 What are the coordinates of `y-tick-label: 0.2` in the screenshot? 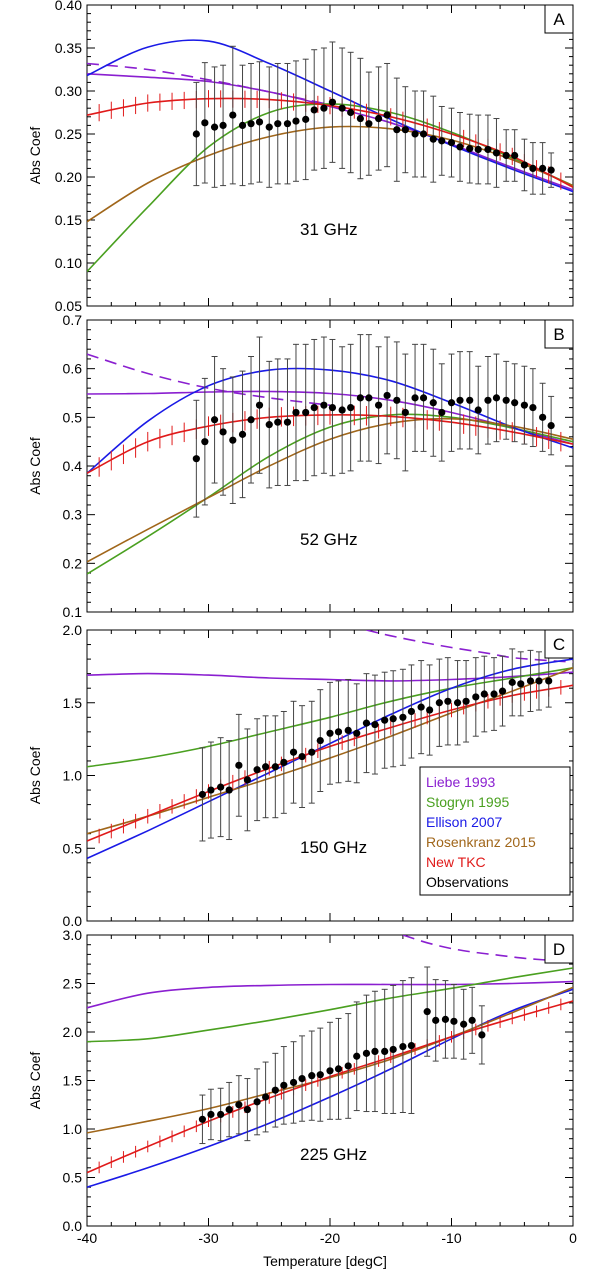 It's located at (73, 563).